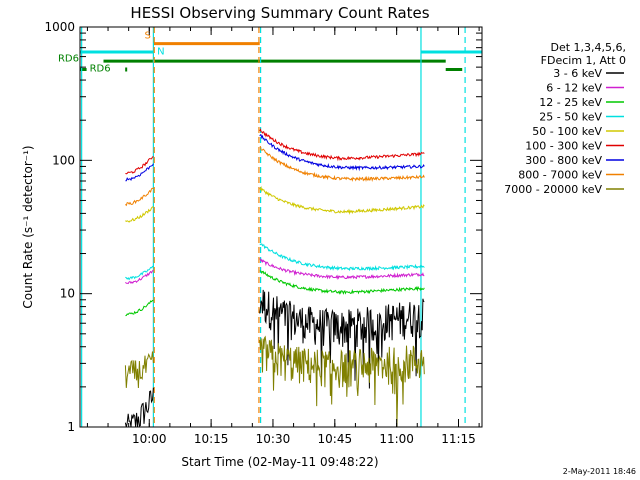 Image resolution: width=640 pixels, height=480 pixels. What do you see at coordinates (149, 439) in the screenshot?
I see `x-tick-label: 10:00` at bounding box center [149, 439].